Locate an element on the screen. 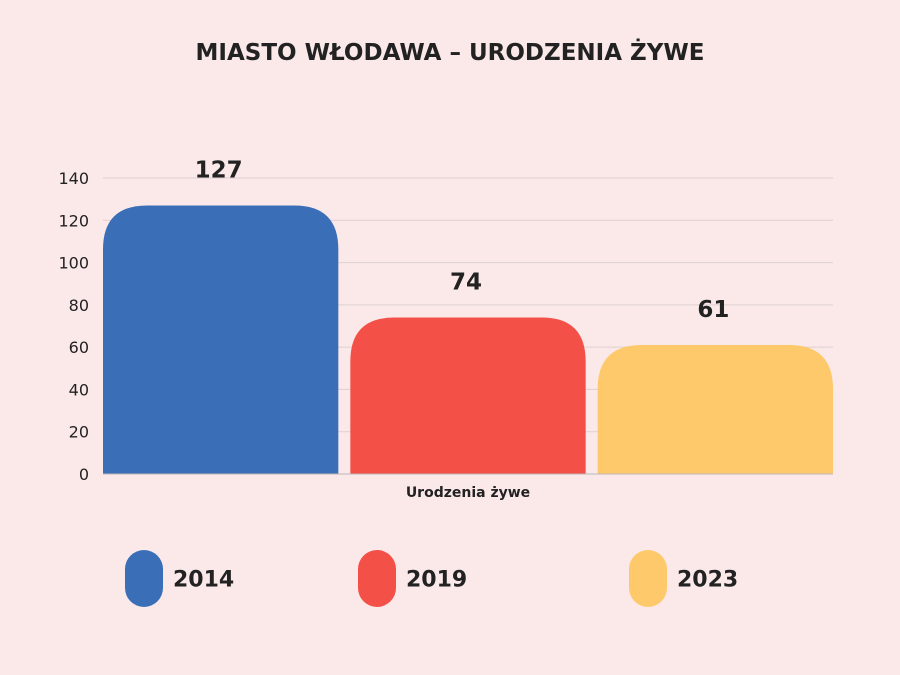 This screenshot has width=900, height=675. y-tick-label: 100 is located at coordinates (73, 263).